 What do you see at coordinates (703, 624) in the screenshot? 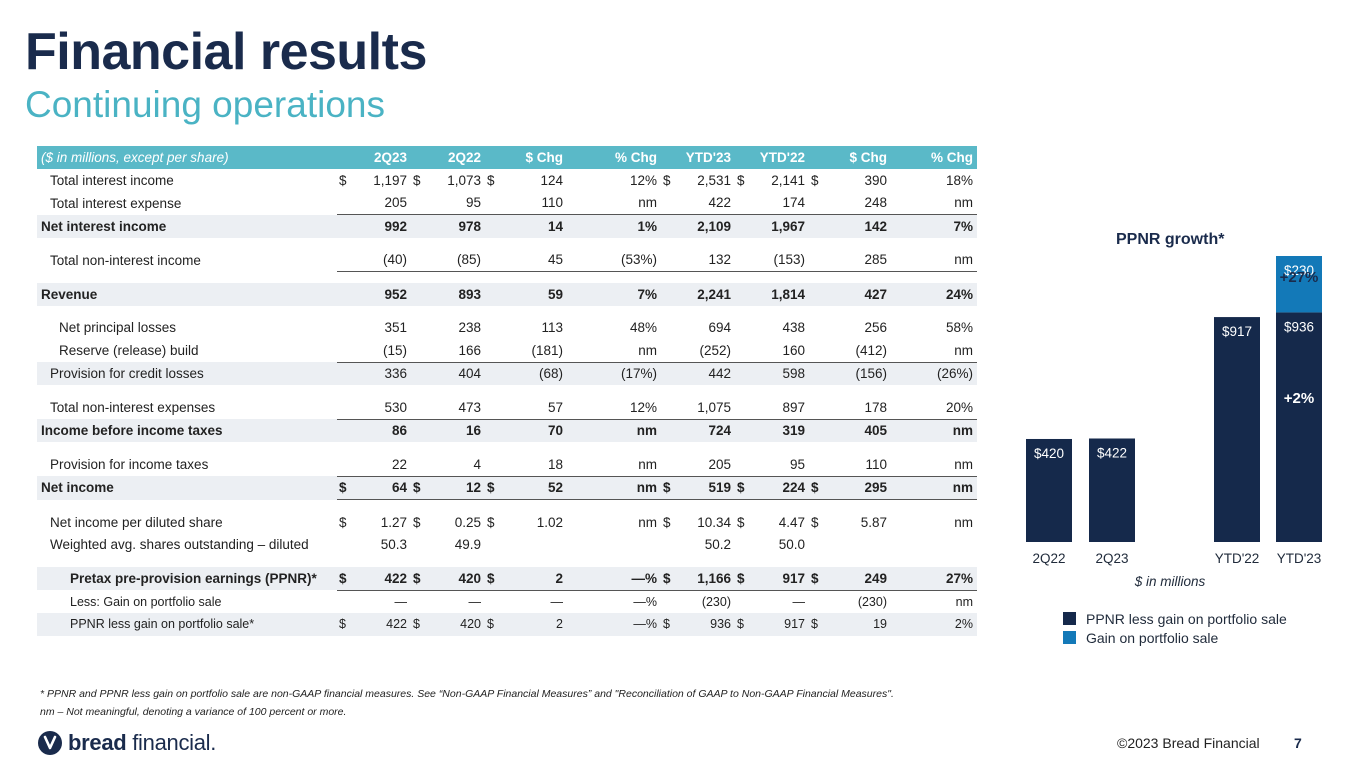
I see `value-cell: 936` at bounding box center [703, 624].